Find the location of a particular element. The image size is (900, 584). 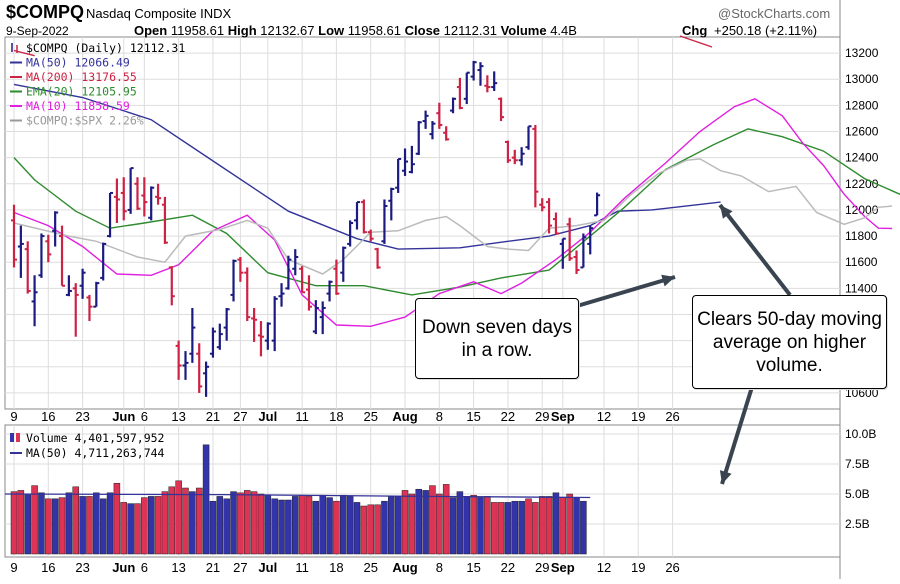

price-x-label: 9 is located at coordinates (13, 416).